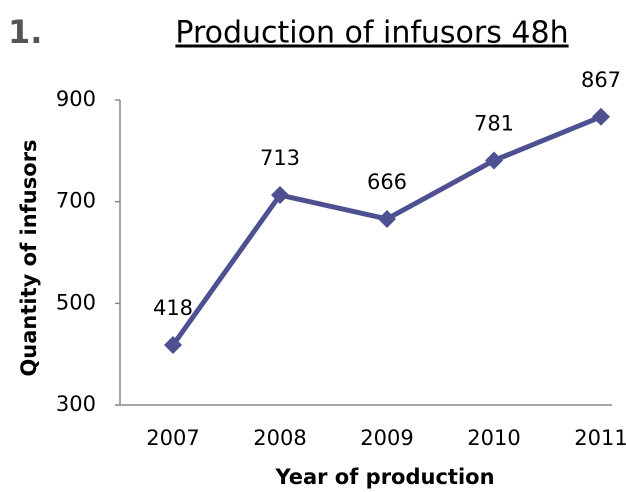 The height and width of the screenshot is (492, 626). I want to click on y-tick-label: 700, so click(76, 201).